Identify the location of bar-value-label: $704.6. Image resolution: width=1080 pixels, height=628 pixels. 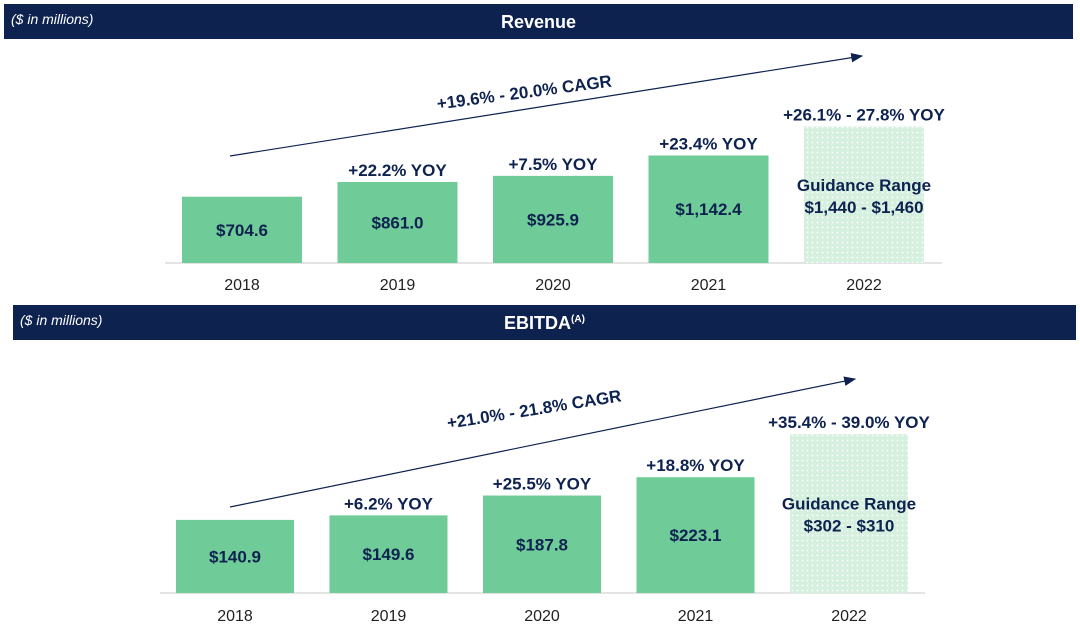
(242, 230).